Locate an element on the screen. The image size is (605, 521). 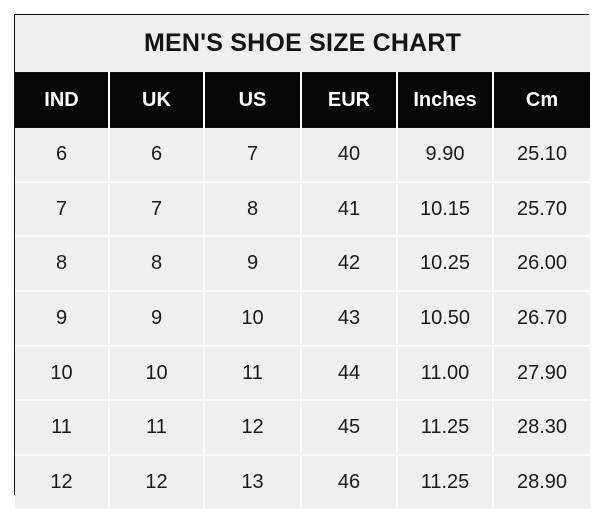
cell-ind: 8 is located at coordinates (62, 264).